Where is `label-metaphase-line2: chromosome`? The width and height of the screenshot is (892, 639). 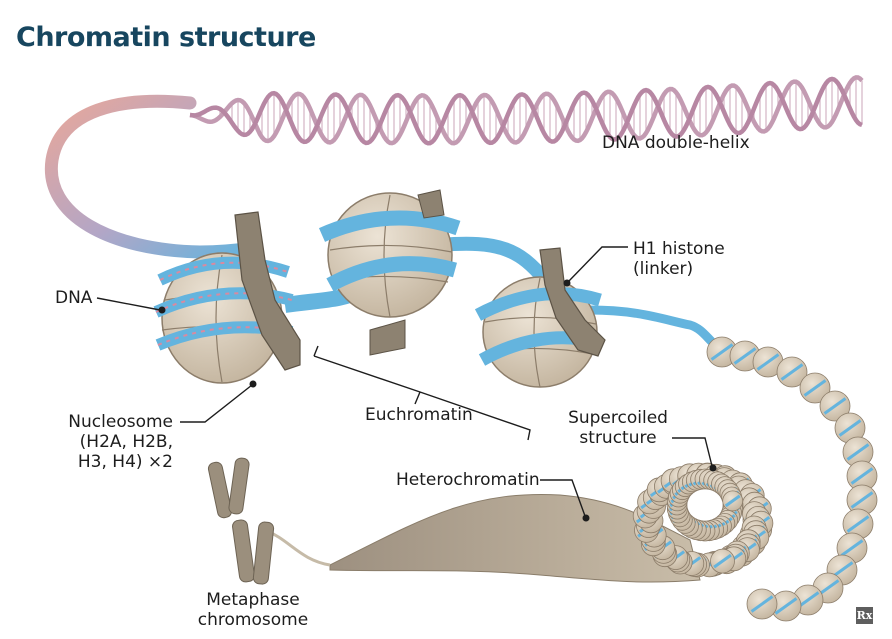
label-metaphase-line2: chromosome is located at coordinates (253, 620).